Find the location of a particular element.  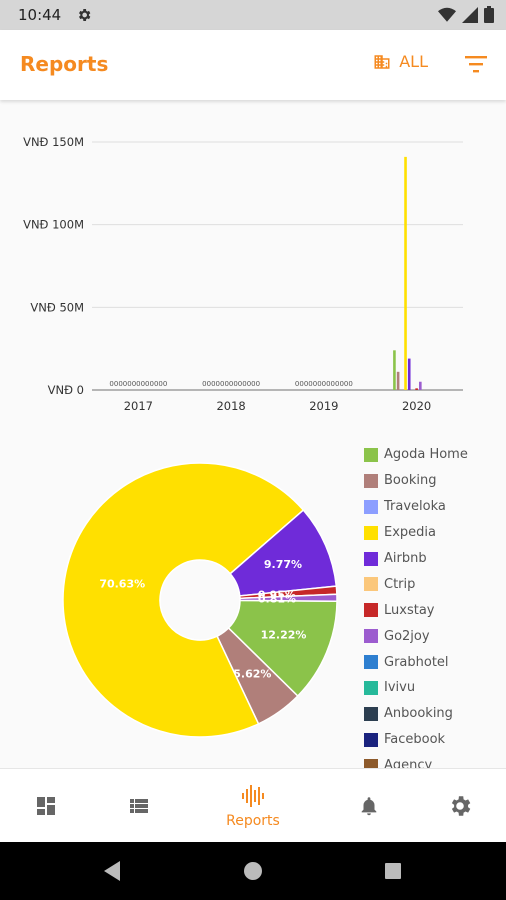

y-tick-label: VNĐ 150M is located at coordinates (53, 142).